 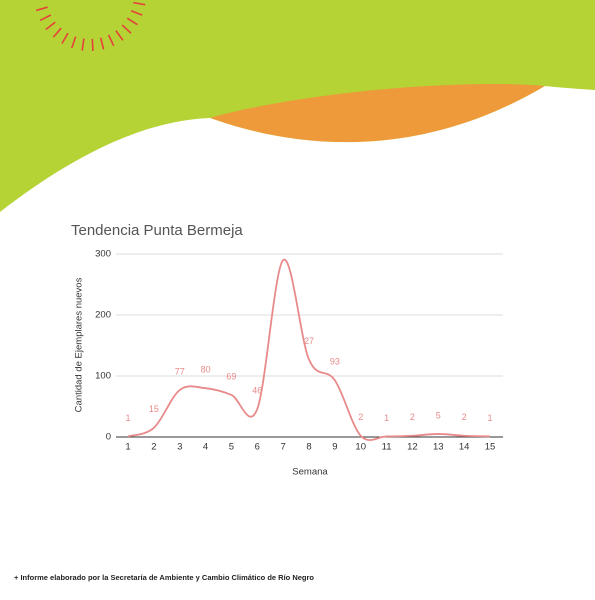 What do you see at coordinates (257, 390) in the screenshot?
I see `data-label: 46` at bounding box center [257, 390].